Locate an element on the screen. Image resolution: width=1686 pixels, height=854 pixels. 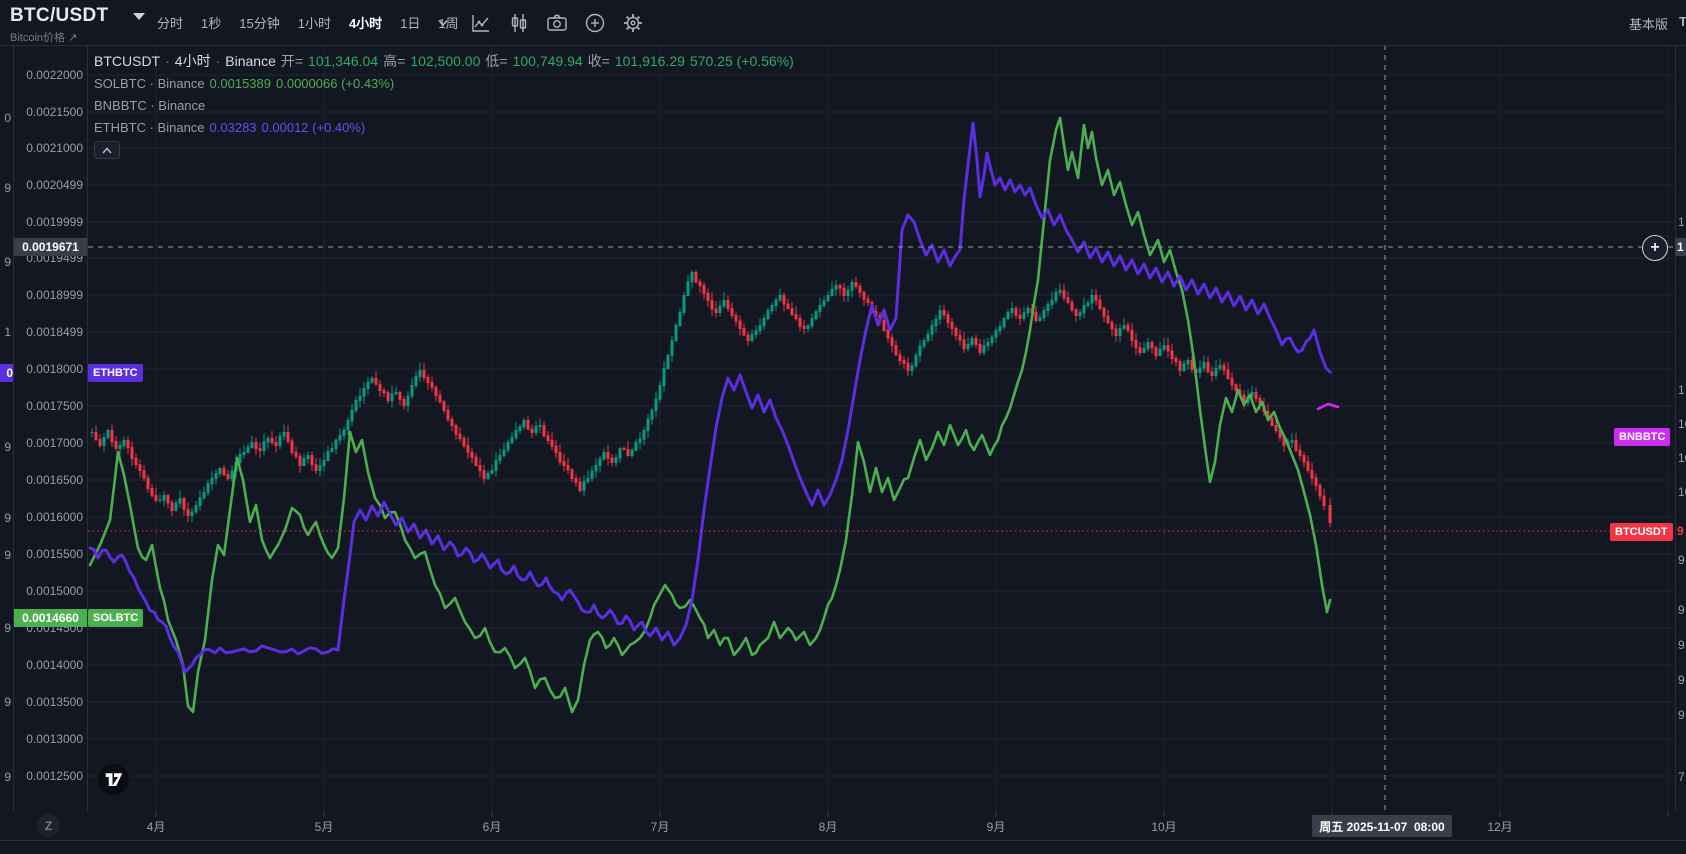
price-tick: 0.0020499 is located at coordinates (54, 185).